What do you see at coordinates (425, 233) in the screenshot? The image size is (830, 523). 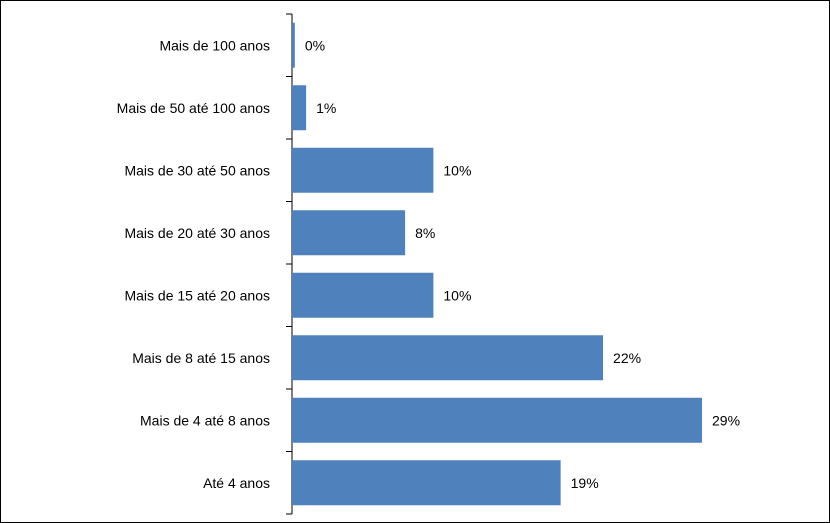 I see `value-label: 8%` at bounding box center [425, 233].